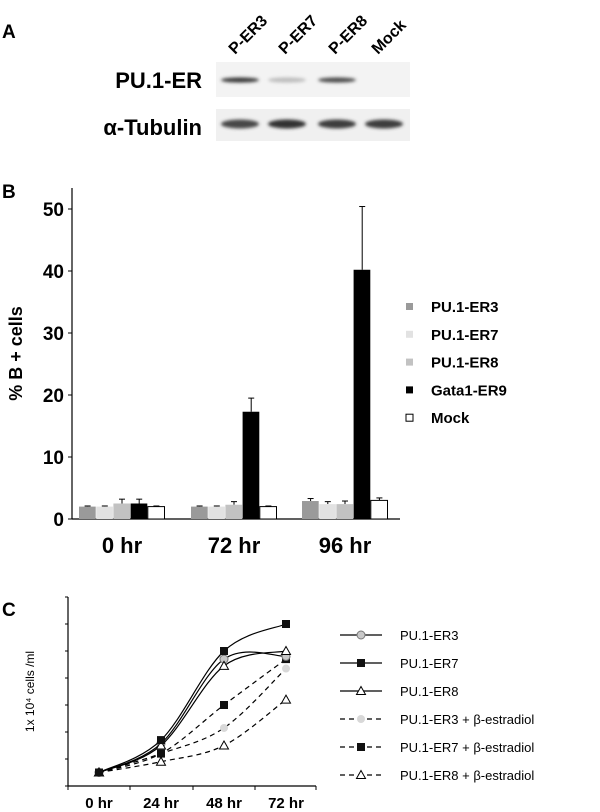 The width and height of the screenshot is (600, 812). Describe the element at coordinates (467, 747) in the screenshot. I see `legend-label: PU.1-ER7 + β-estradiol` at that location.